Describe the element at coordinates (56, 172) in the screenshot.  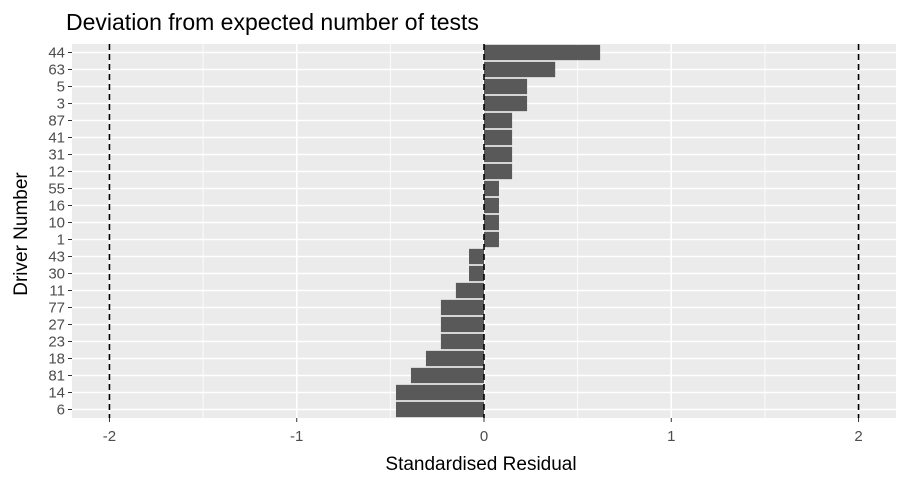
I see `y-tick-label: 12` at that location.